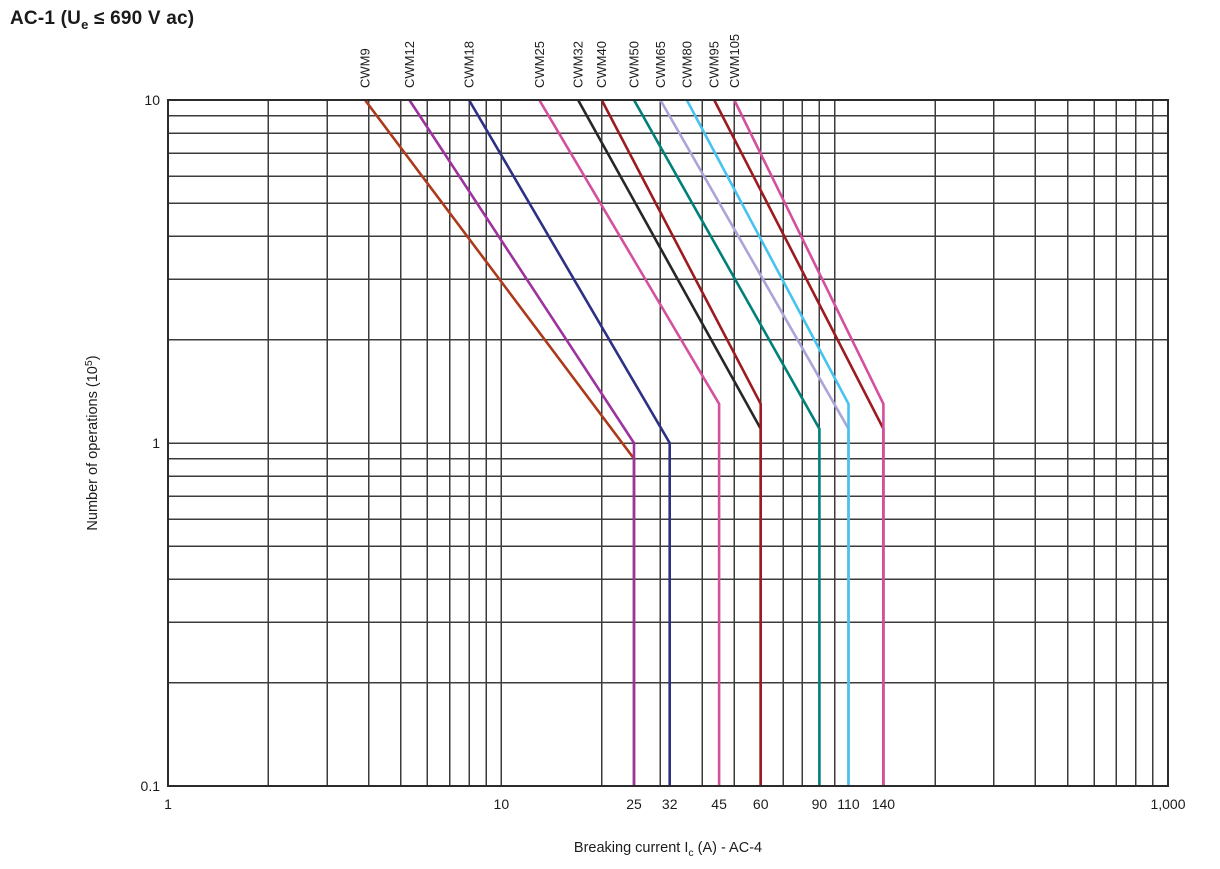  I want to click on curve-label-CWM95: CWM95, so click(714, 64).